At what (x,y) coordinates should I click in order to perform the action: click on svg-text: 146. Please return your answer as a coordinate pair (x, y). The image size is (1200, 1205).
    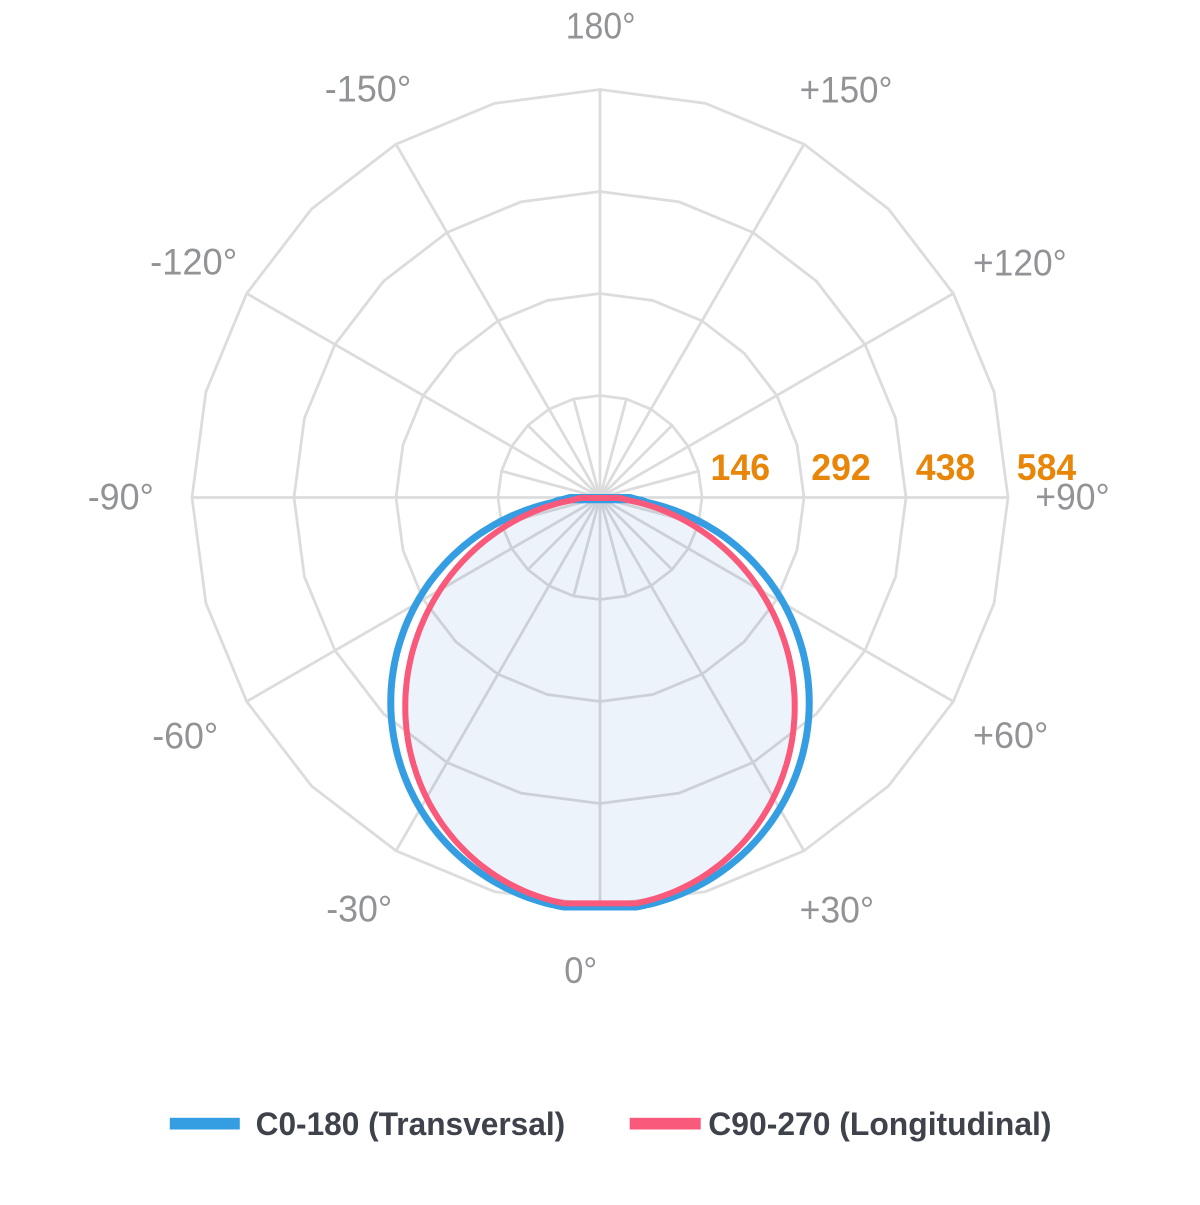
    Looking at the image, I should click on (741, 467).